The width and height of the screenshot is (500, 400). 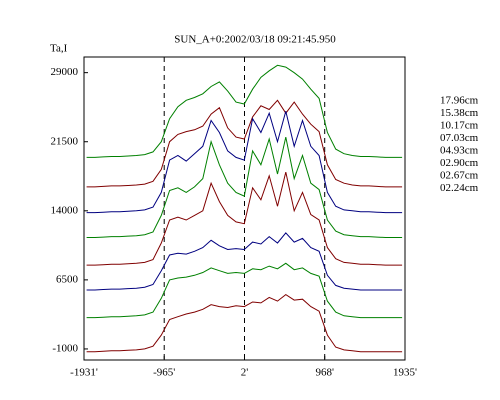 What do you see at coordinates (459, 176) in the screenshot?
I see `legend-label: 02.67cm` at bounding box center [459, 176].